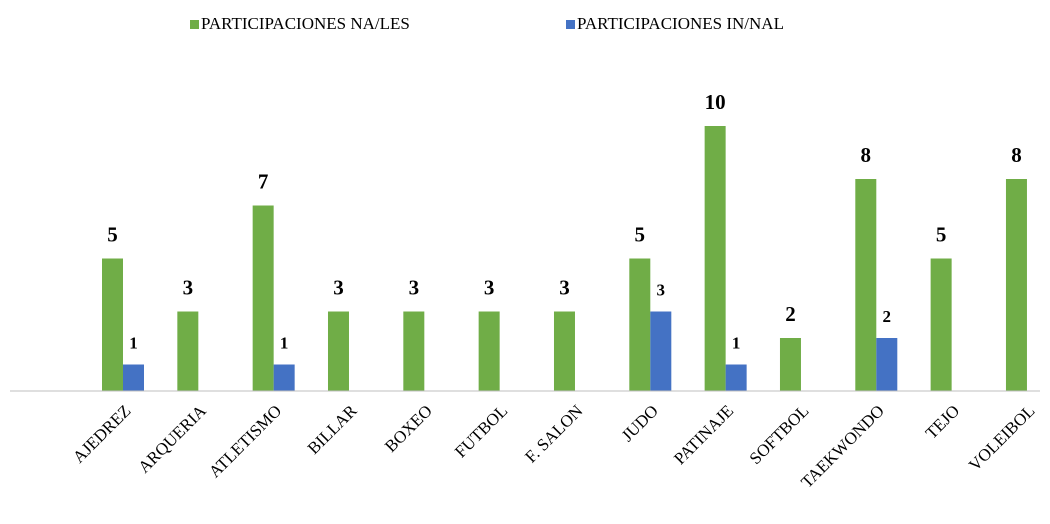 The height and width of the screenshot is (524, 1050). Describe the element at coordinates (553, 433) in the screenshot. I see `x-tick-label: F. SALON` at that location.